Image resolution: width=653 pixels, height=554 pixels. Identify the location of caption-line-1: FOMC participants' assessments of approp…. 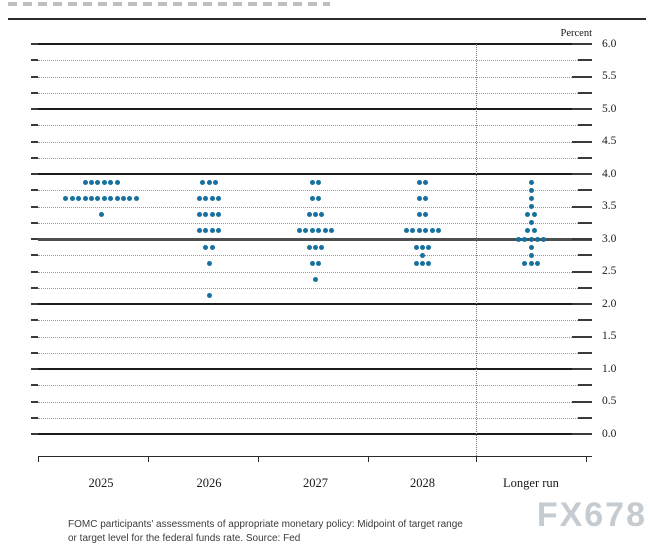
(265, 524).